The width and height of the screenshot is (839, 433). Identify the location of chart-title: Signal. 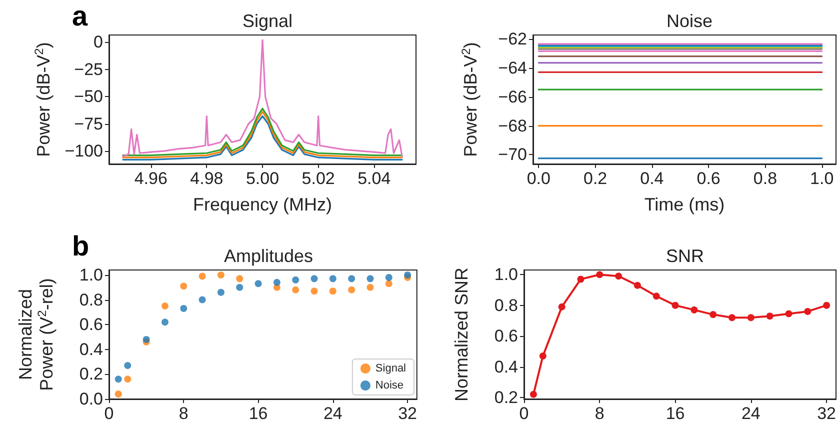
(267, 21).